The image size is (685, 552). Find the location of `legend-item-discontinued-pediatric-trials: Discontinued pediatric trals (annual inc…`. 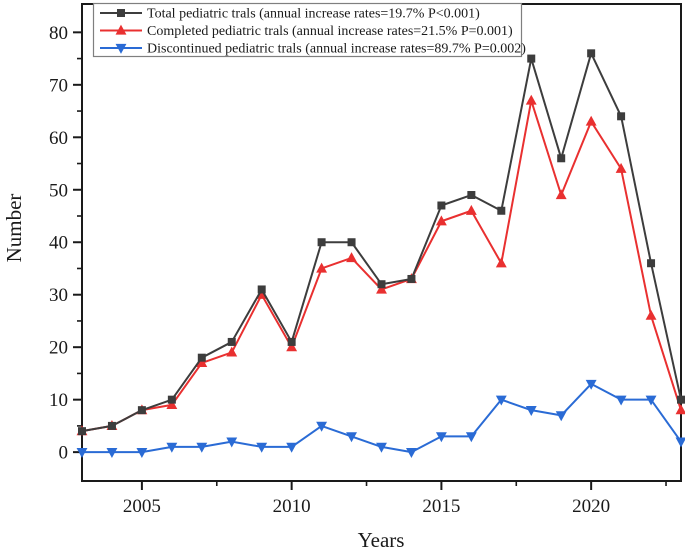

legend-item-discontinued-pediatric-trials: Discontinued pediatric trals (annual inc… is located at coordinates (313, 49).